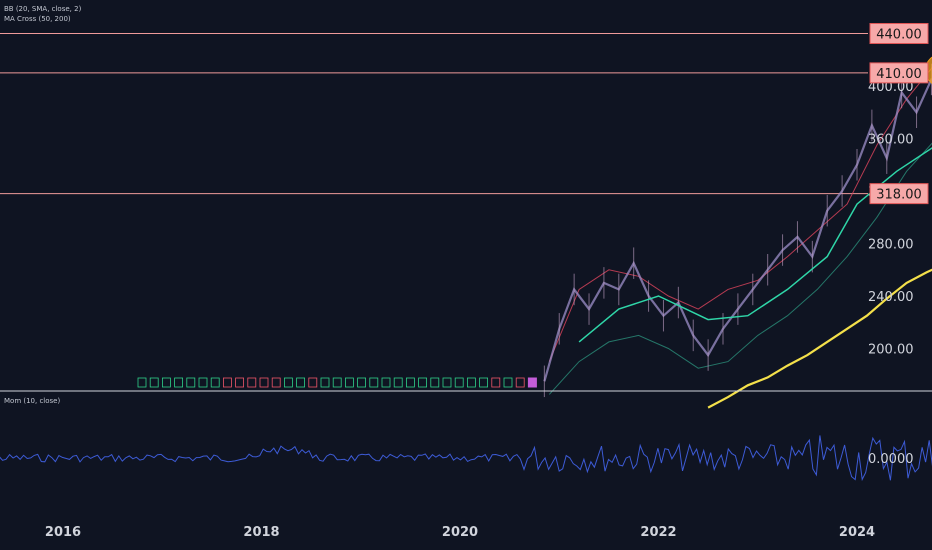  I want to click on price-tick-label: 200.00, so click(891, 350).